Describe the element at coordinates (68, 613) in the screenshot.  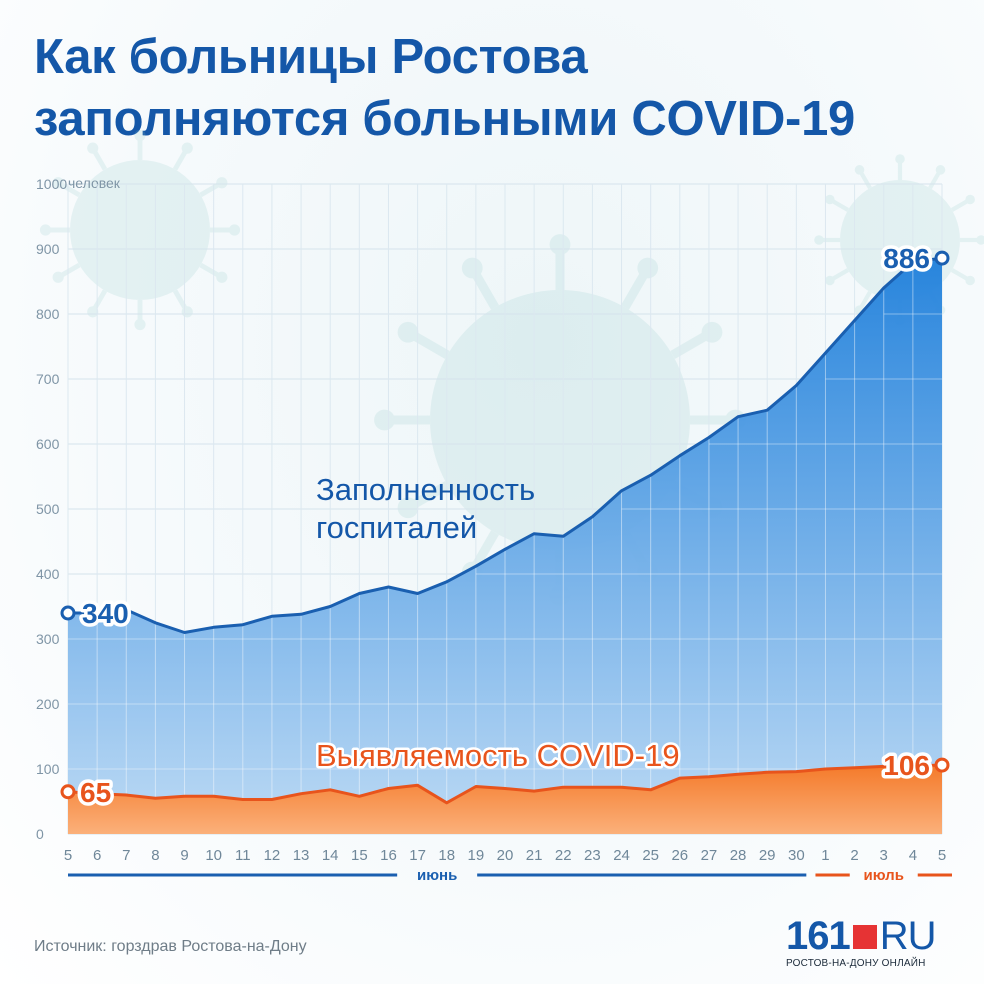
I see `occupancy-start-marker` at that location.